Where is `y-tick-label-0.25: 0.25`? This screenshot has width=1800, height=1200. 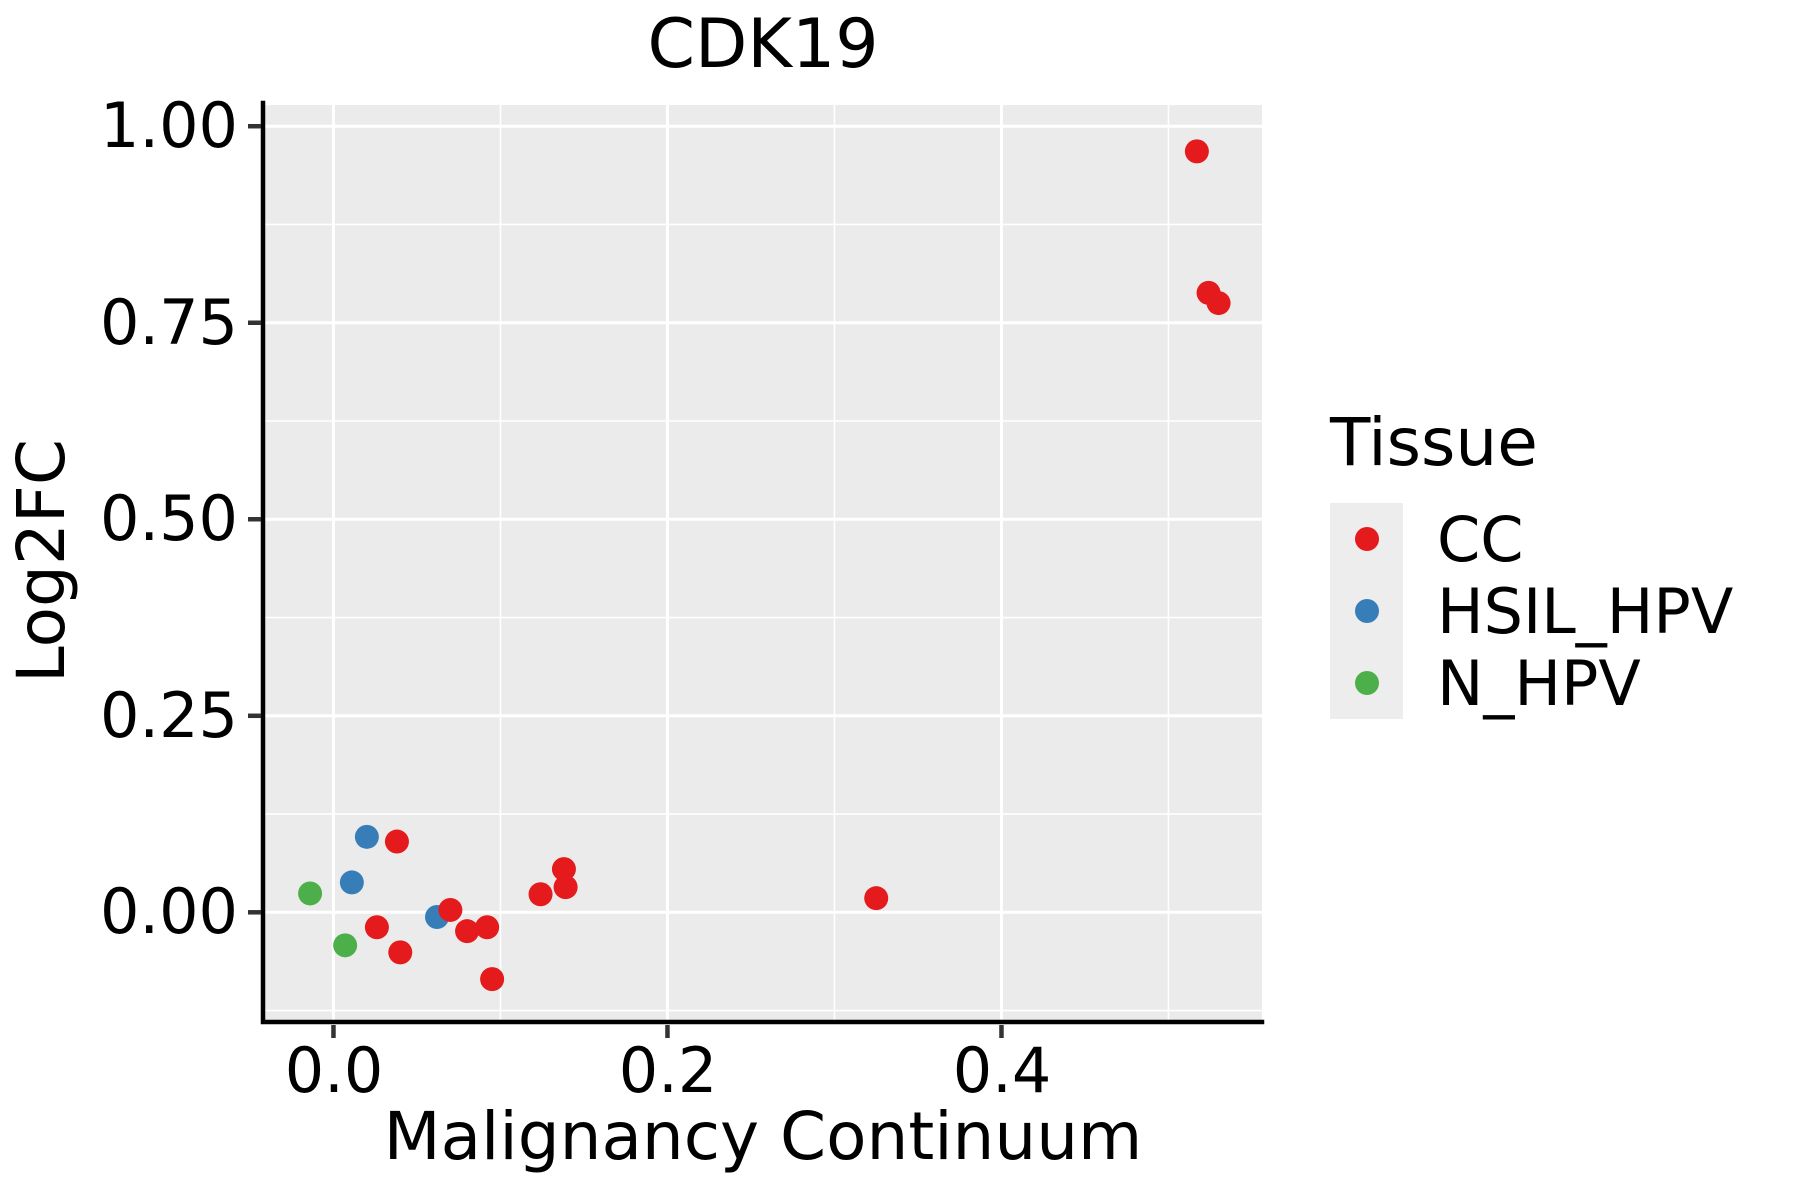
y-tick-label-0.25: 0.25 is located at coordinates (168, 715).